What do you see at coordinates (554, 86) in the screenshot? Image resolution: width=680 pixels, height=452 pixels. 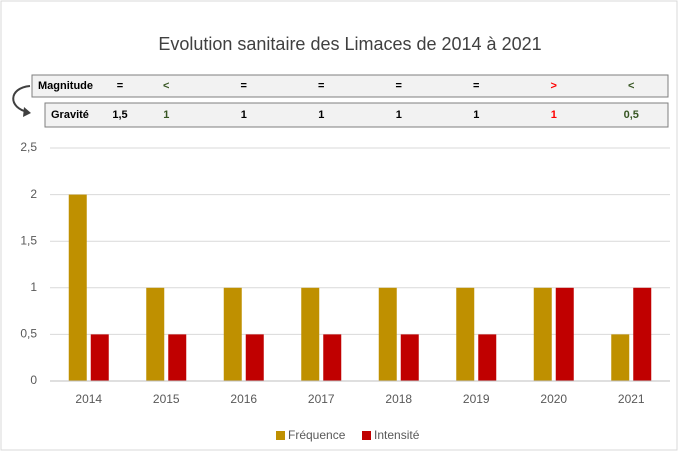 I see `table-cell: >` at bounding box center [554, 86].